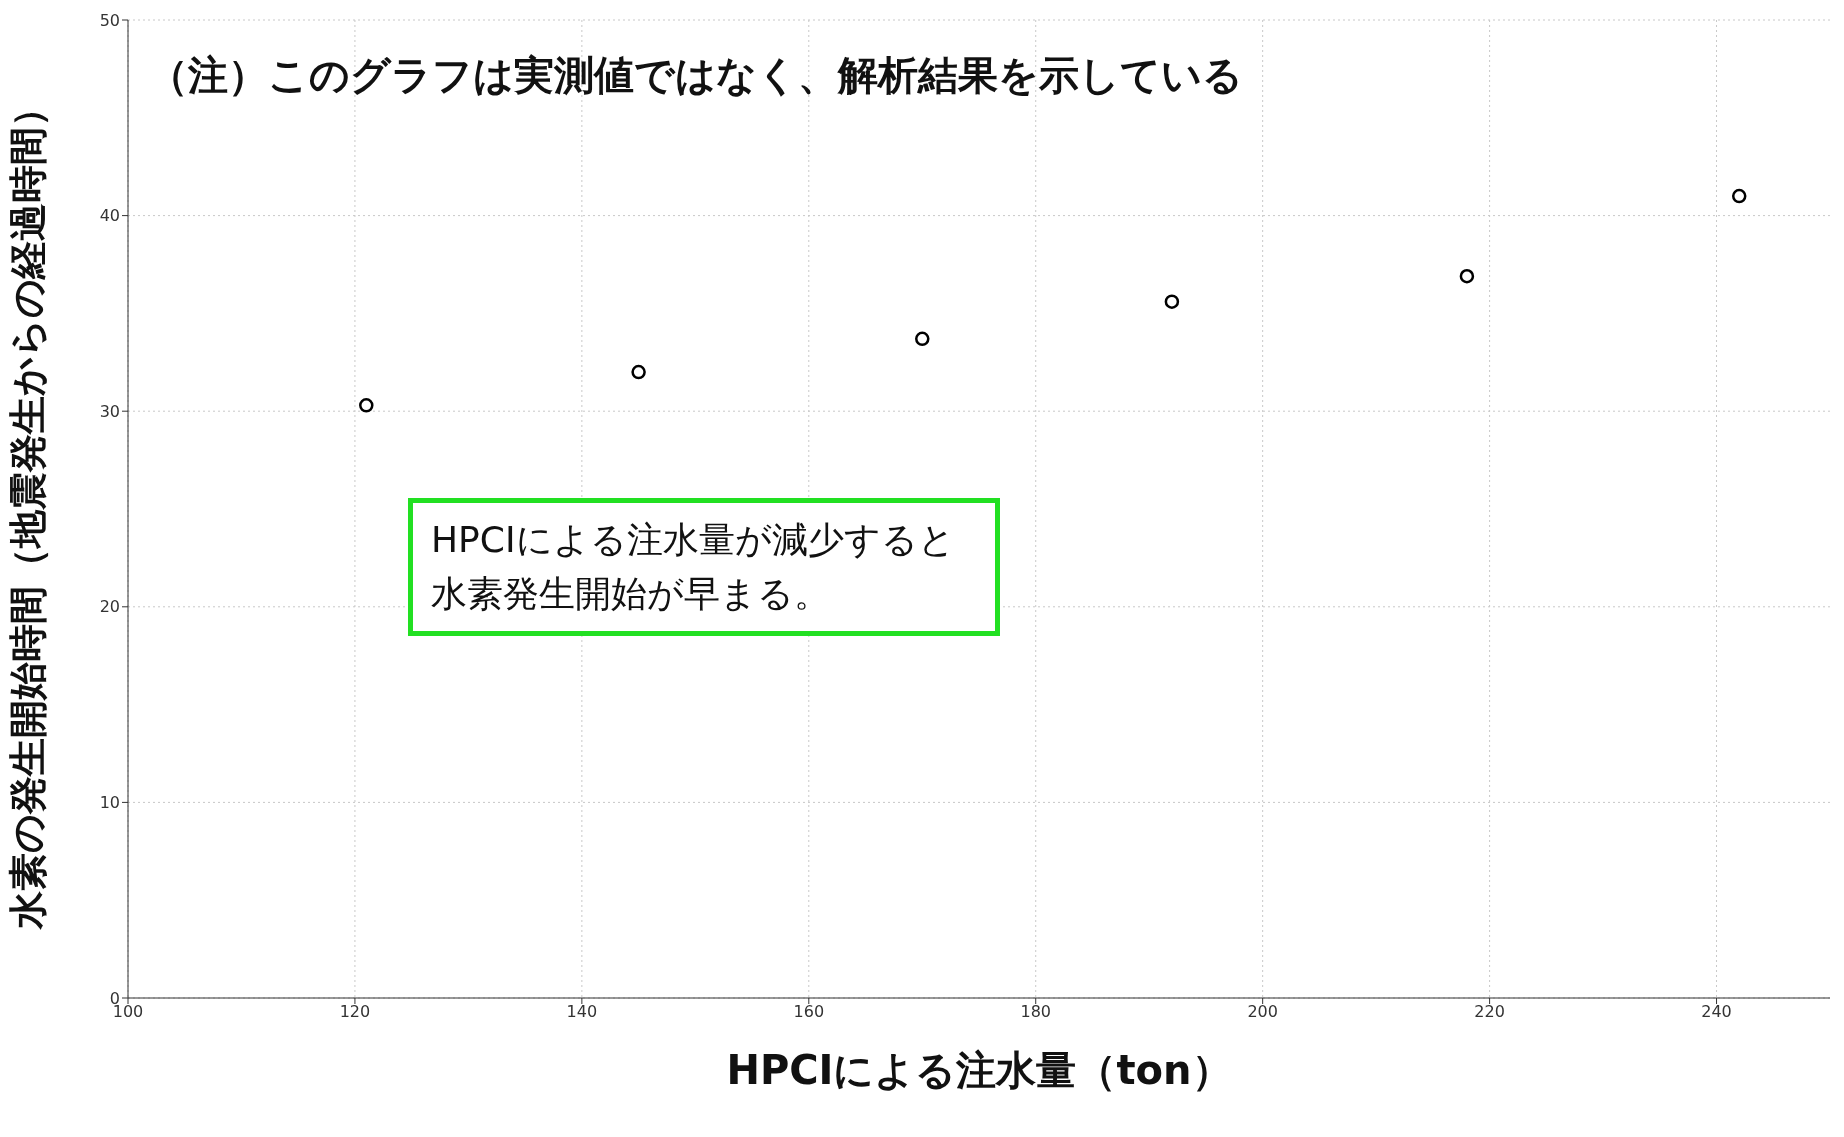 The height and width of the screenshot is (1137, 1844). I want to click on x-tick-label: 220, so click(1489, 1012).